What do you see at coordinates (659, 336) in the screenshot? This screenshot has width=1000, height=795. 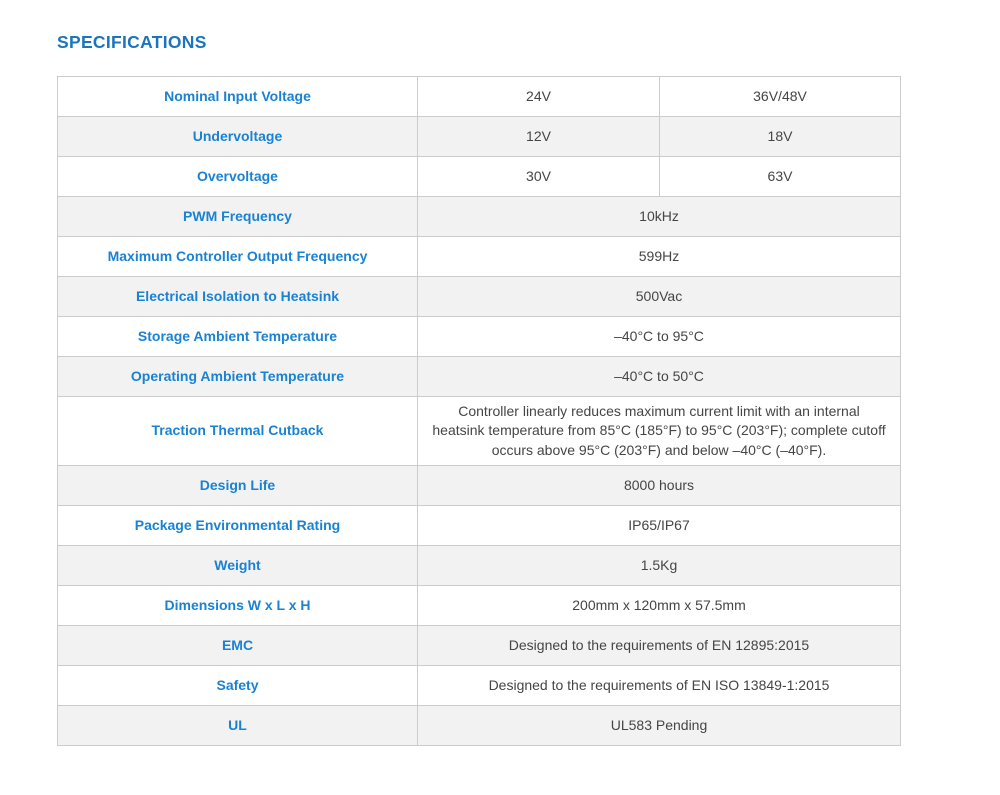 I see `spec-value: –40°C to 95°C` at bounding box center [659, 336].